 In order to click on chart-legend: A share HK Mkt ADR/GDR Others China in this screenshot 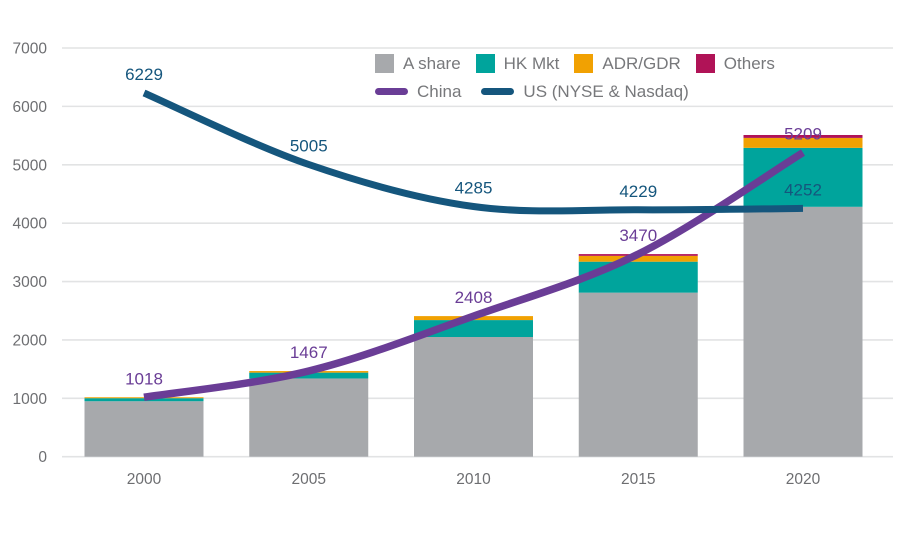, I will do `click(575, 77)`.